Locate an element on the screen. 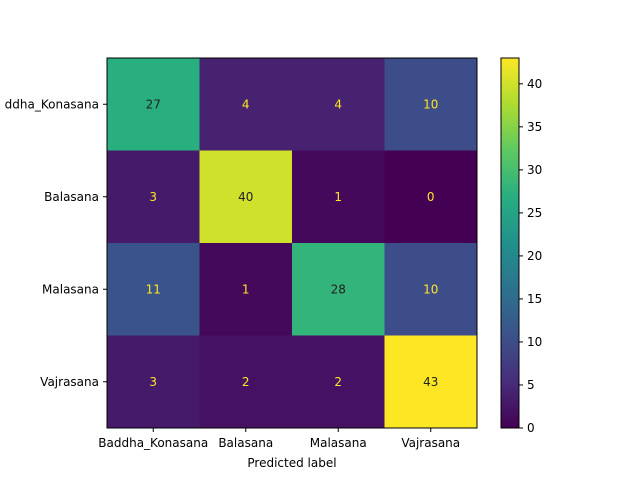 The image size is (640, 480). colorbar-tick-label: 0 is located at coordinates (531, 428).